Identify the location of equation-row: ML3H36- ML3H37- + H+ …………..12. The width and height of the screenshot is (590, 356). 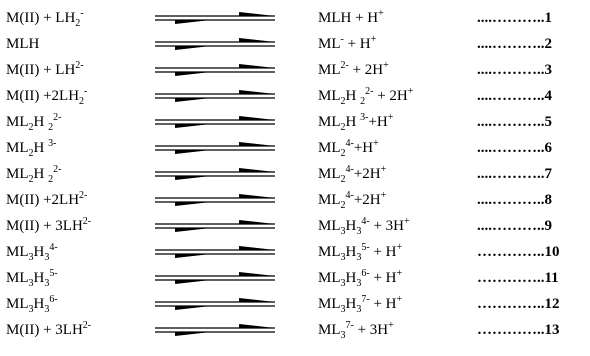
(295, 305).